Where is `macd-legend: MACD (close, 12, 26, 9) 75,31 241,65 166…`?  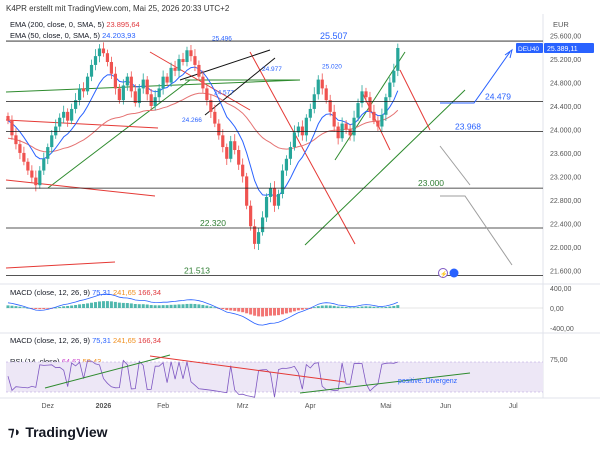 macd-legend: MACD (close, 12, 26, 9) 75,31 241,65 166… is located at coordinates (85, 292).